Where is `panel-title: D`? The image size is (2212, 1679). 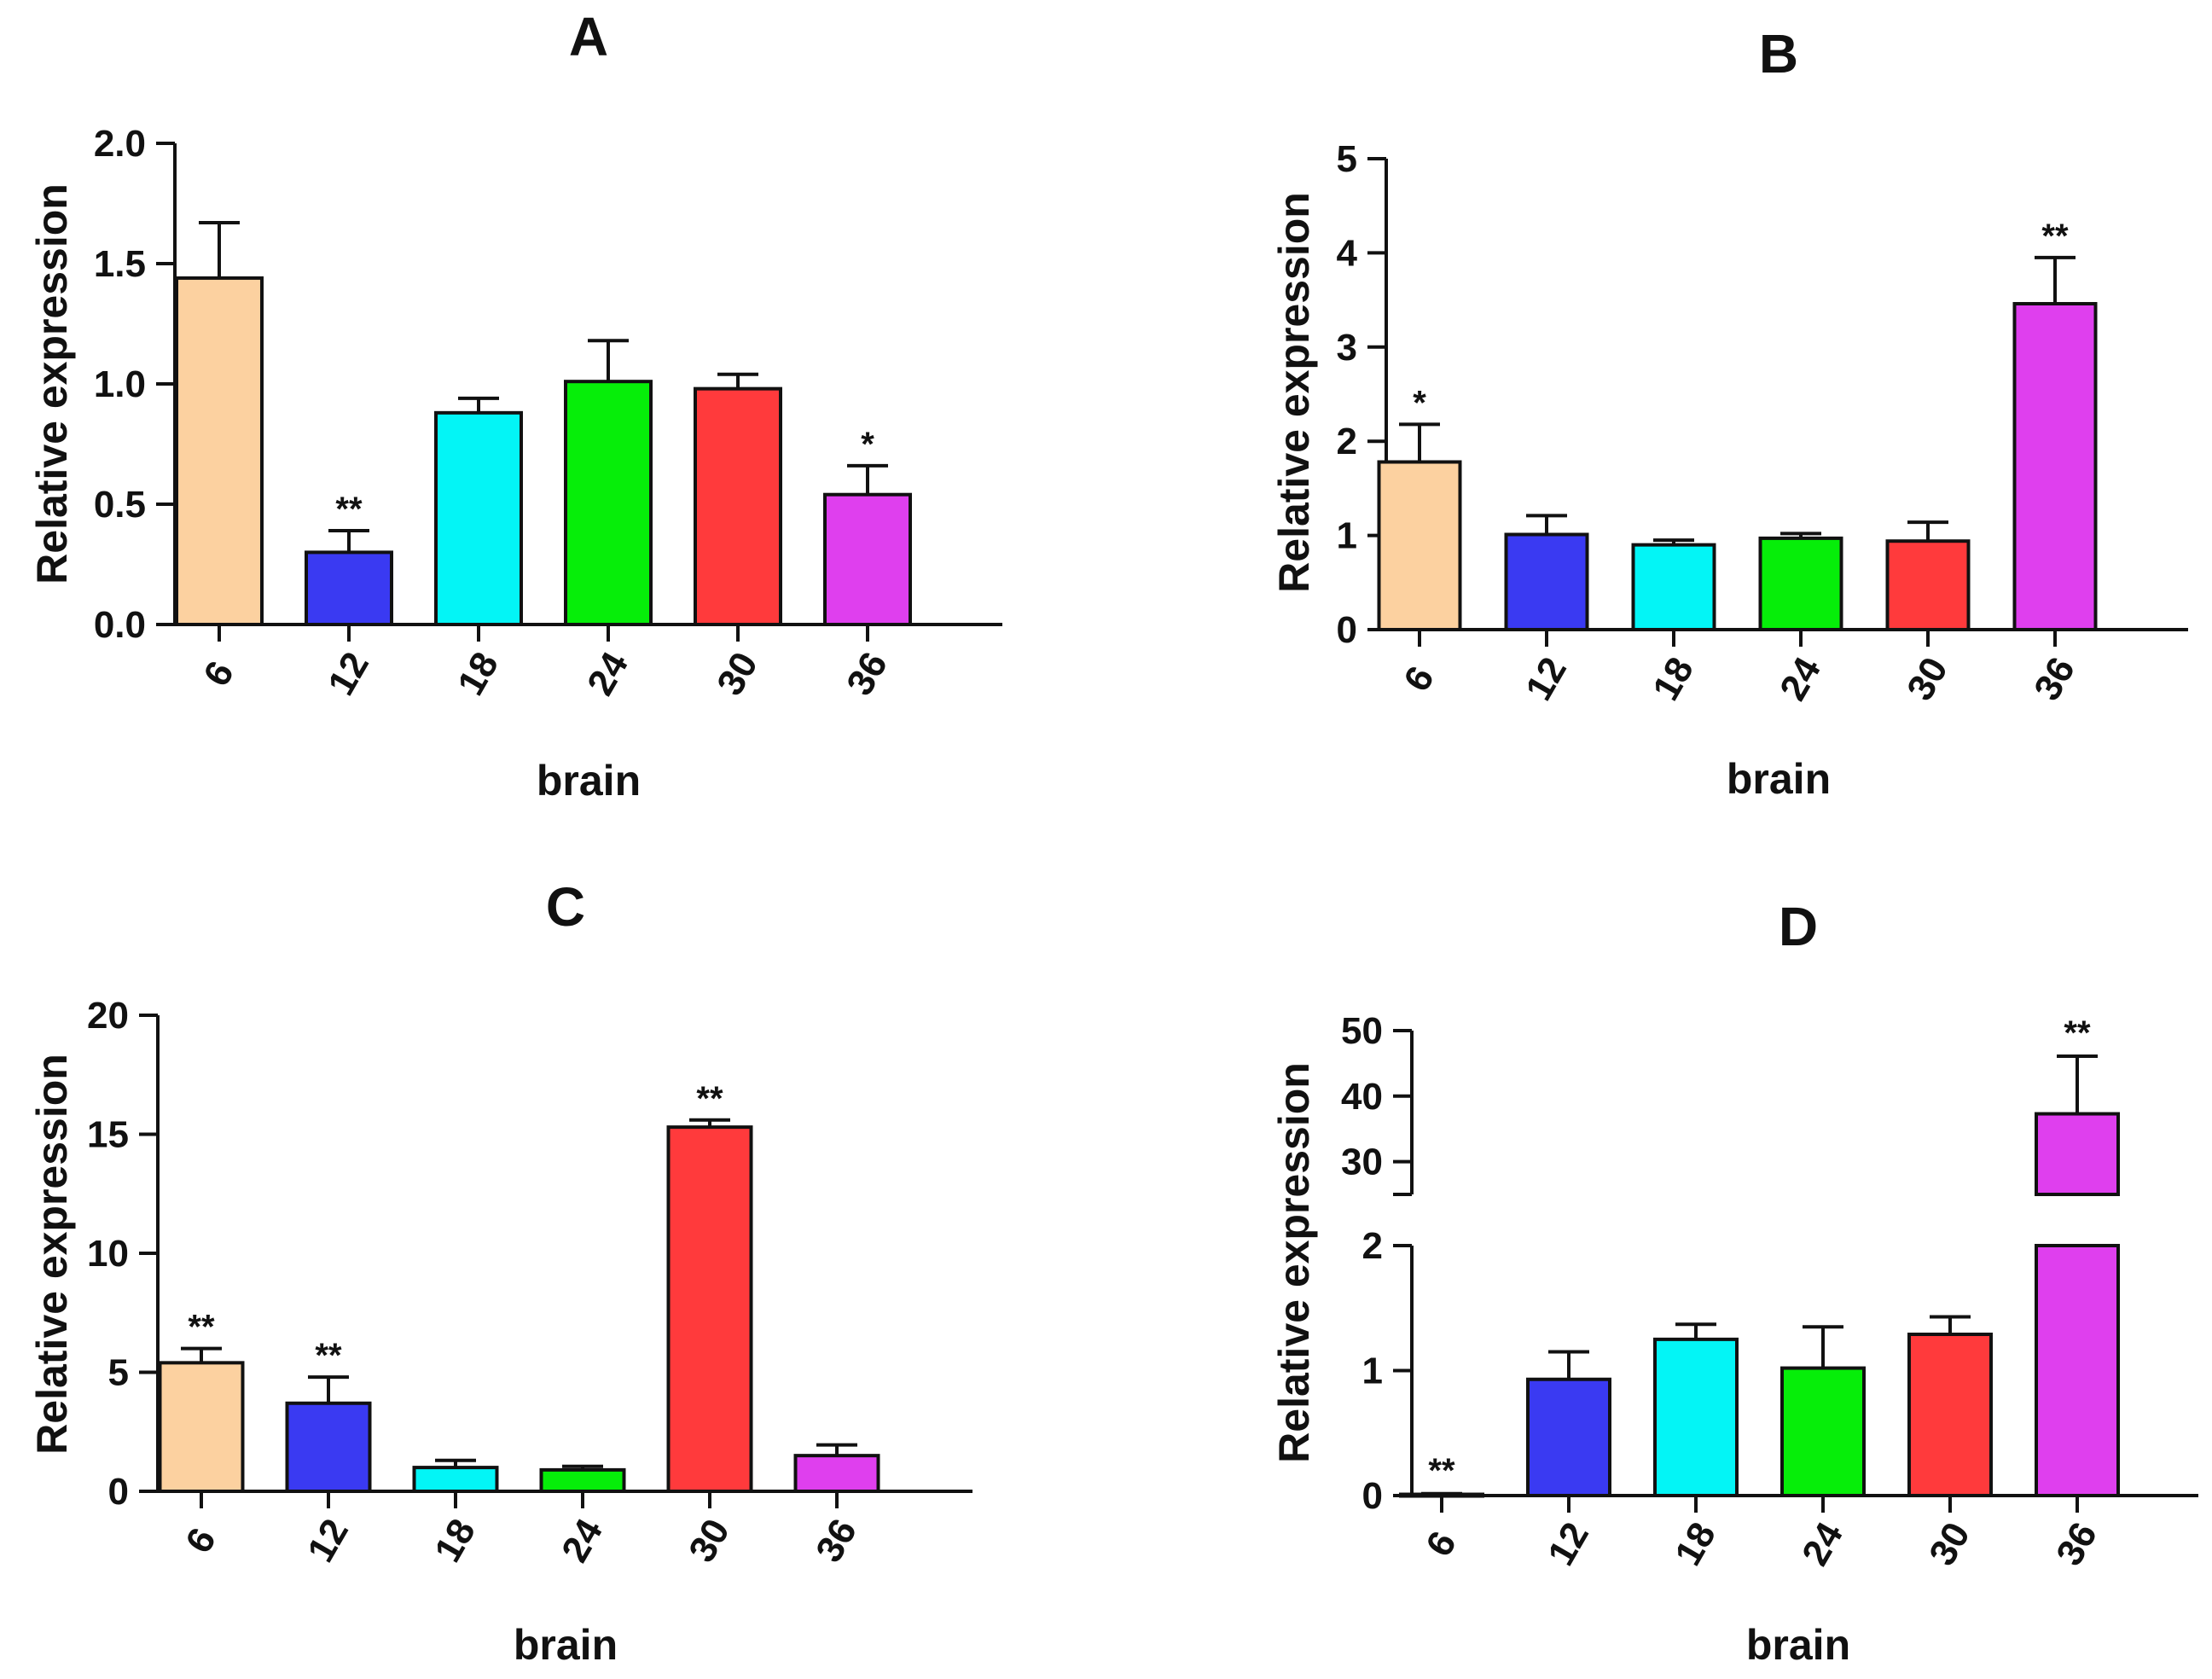 panel-title: D is located at coordinates (1799, 926).